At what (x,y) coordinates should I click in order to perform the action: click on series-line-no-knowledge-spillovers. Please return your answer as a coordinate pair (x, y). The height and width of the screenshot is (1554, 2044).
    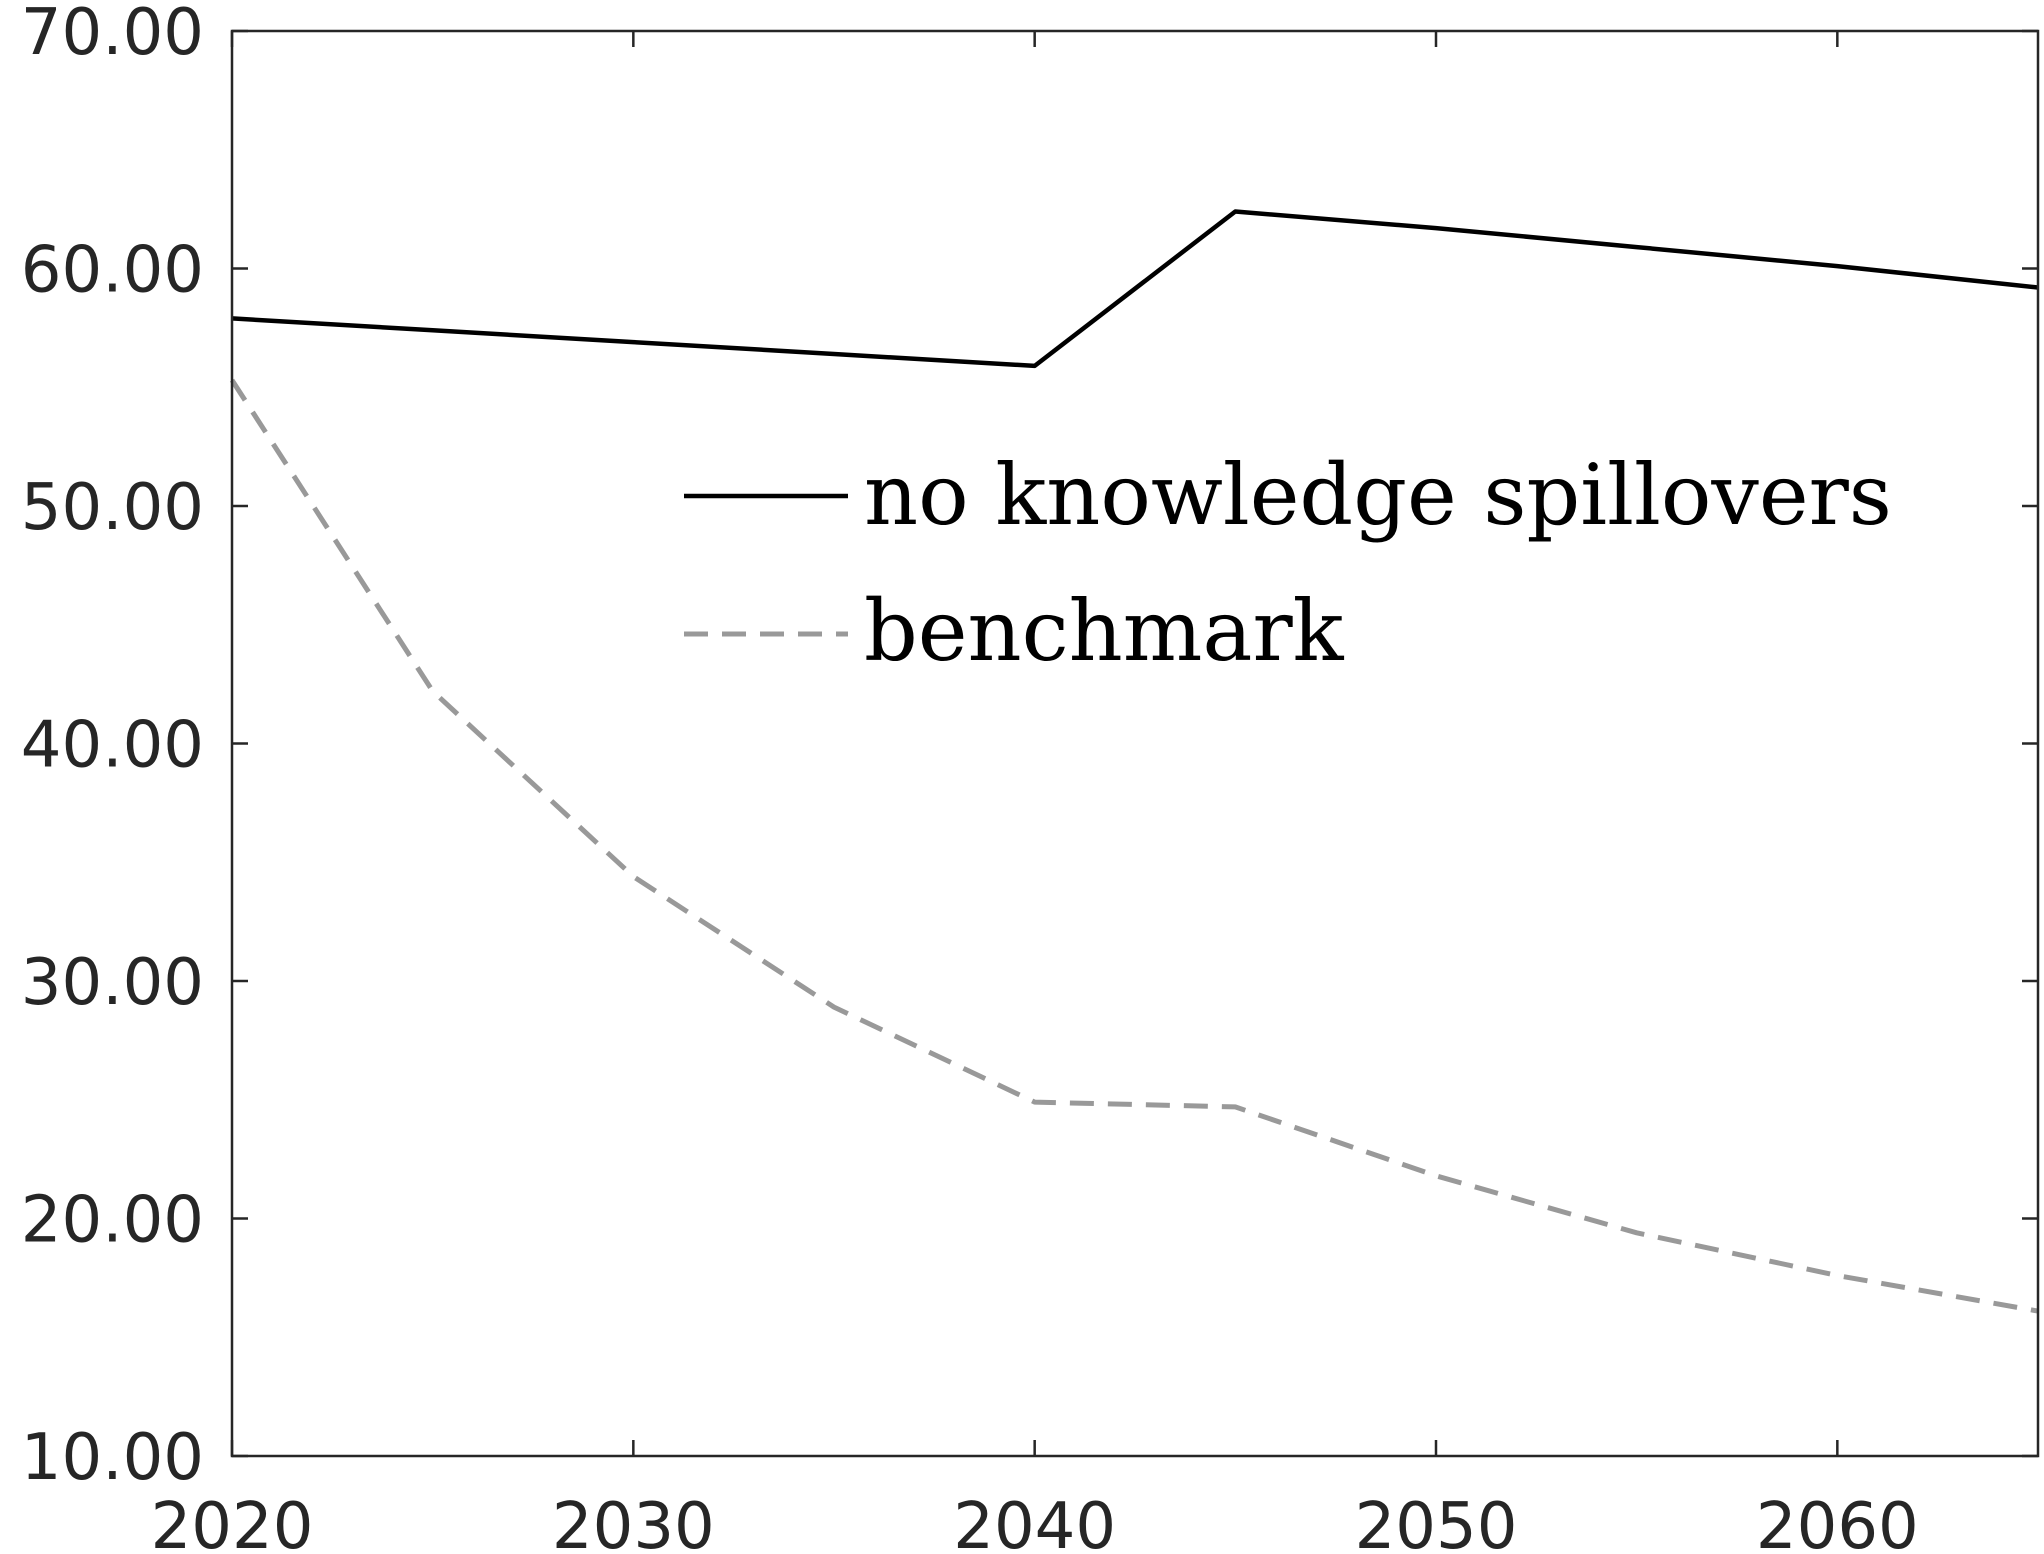
    Looking at the image, I should click on (1135, 289).